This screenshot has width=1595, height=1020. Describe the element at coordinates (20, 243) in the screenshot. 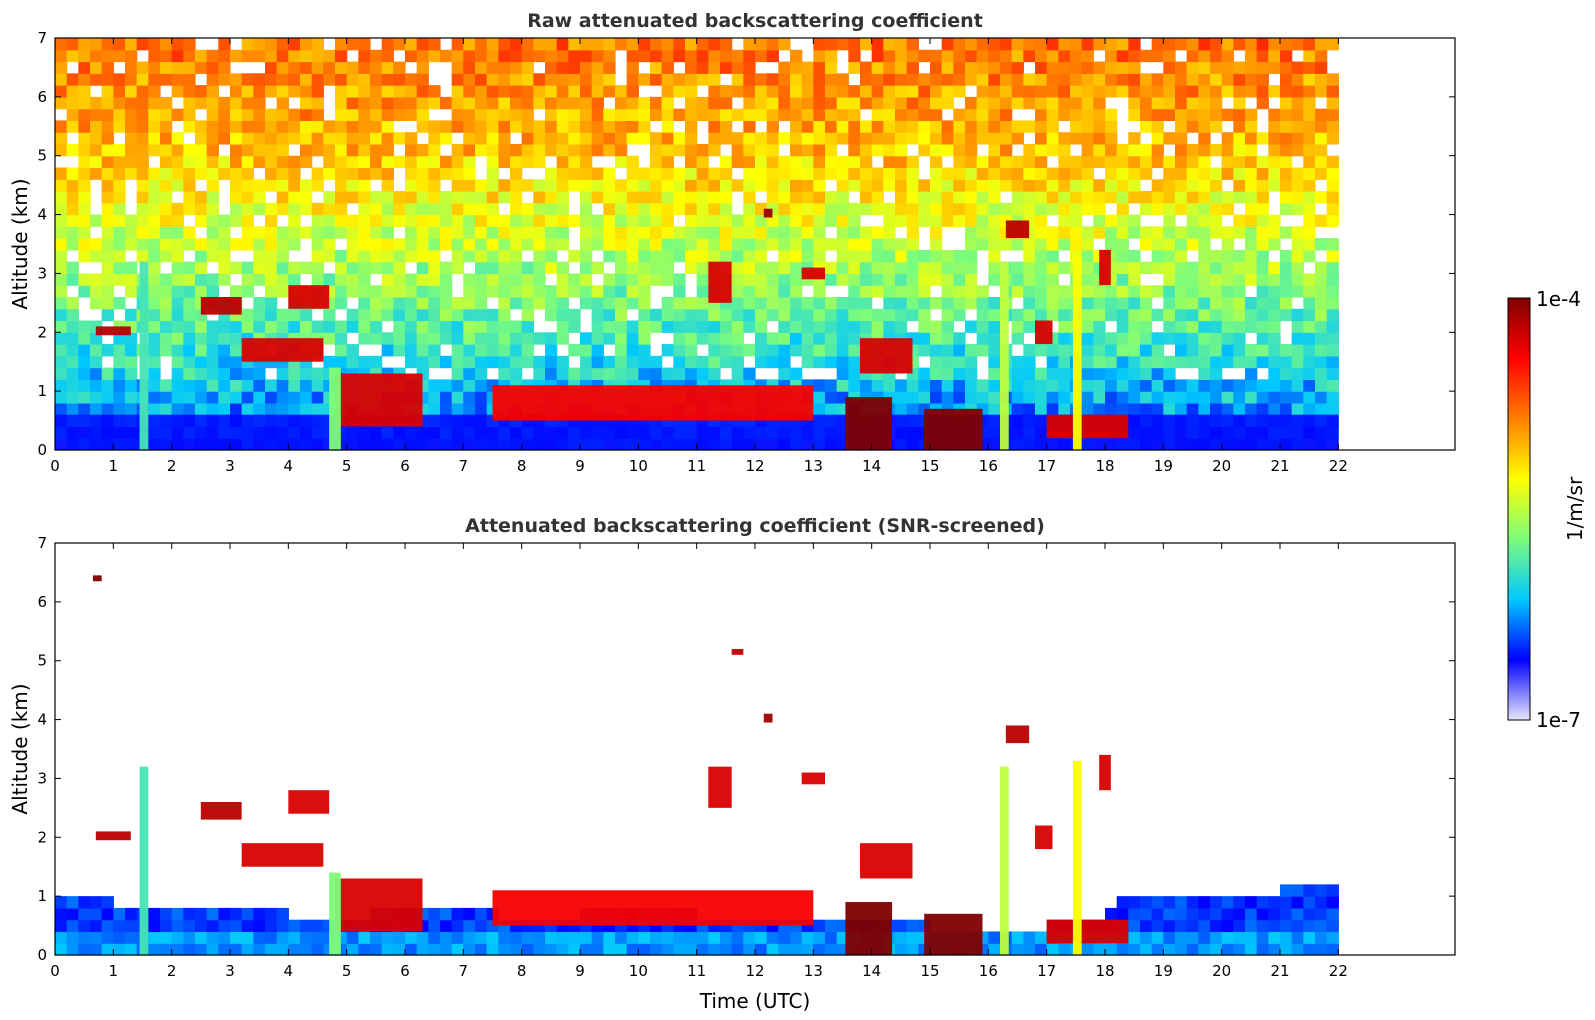

I see `panel-raw-ylabel: Altitude (km)` at that location.